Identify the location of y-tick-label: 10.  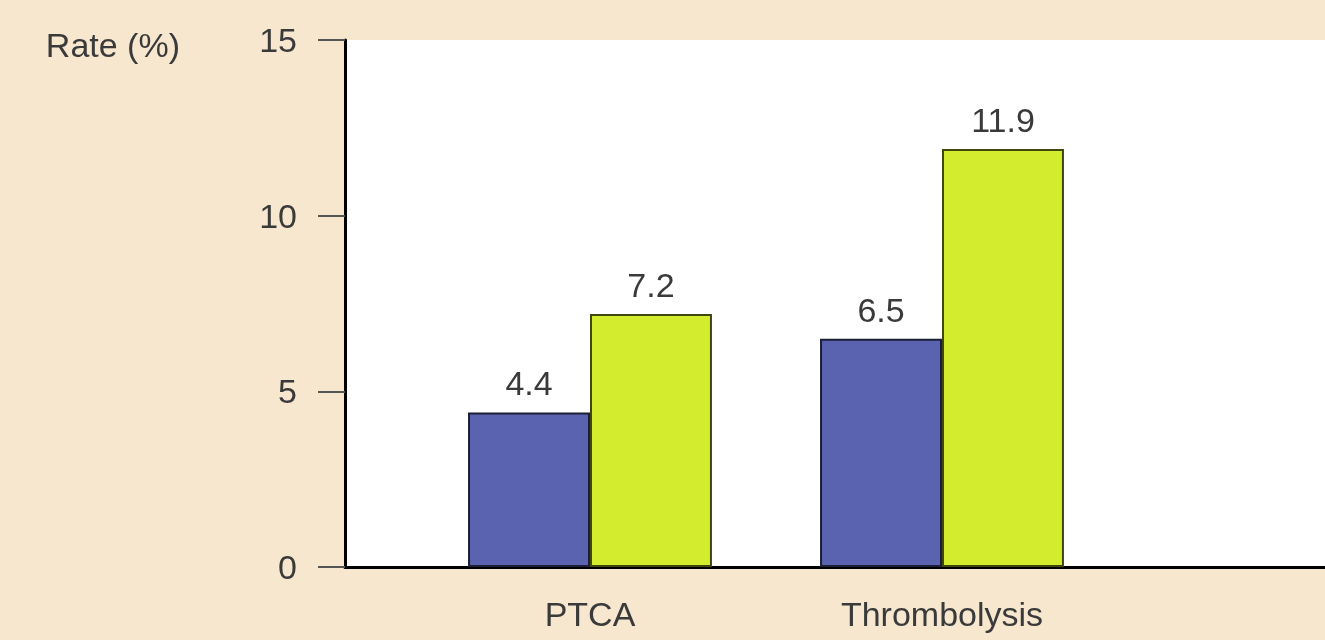
(278, 215).